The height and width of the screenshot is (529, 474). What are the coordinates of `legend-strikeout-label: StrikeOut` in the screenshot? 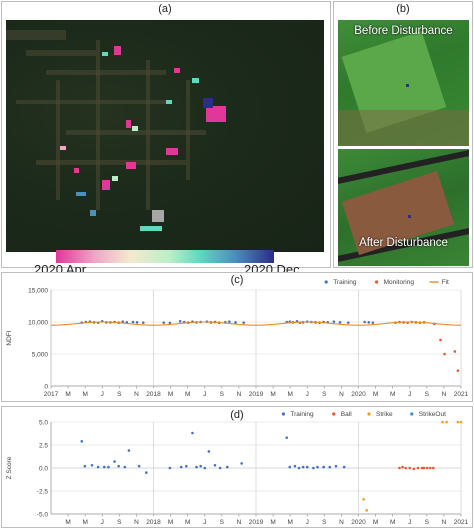 It's located at (432, 414).